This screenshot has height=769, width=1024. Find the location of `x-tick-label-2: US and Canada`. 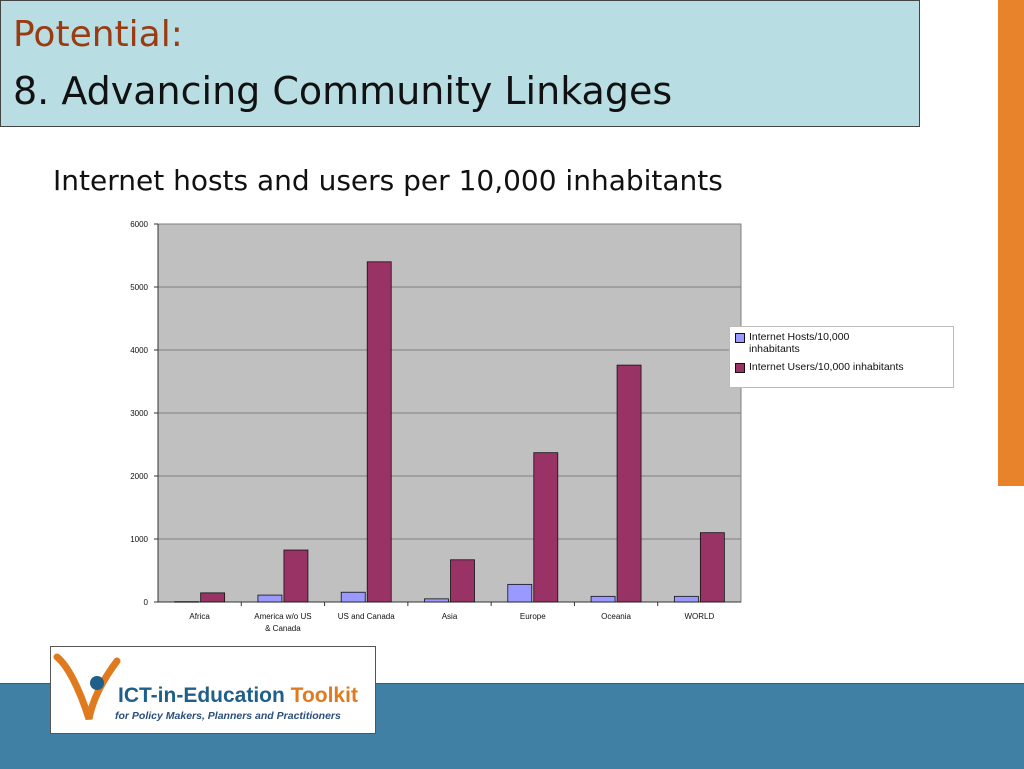

x-tick-label-2: US and Canada is located at coordinates (366, 616).